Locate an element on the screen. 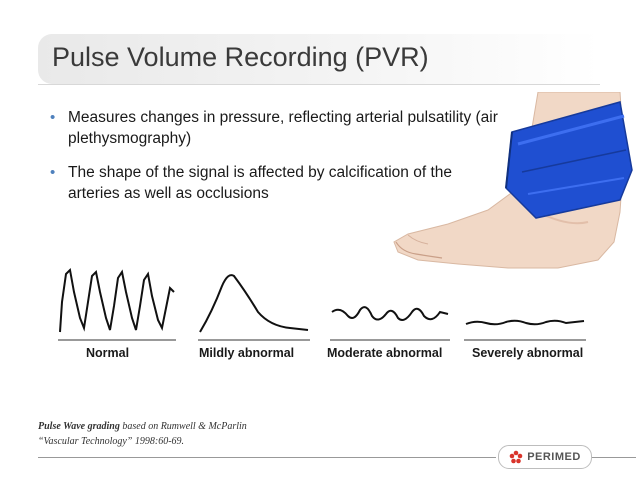 This screenshot has height=479, width=638. ankle-cuff-image is located at coordinates (513, 180).